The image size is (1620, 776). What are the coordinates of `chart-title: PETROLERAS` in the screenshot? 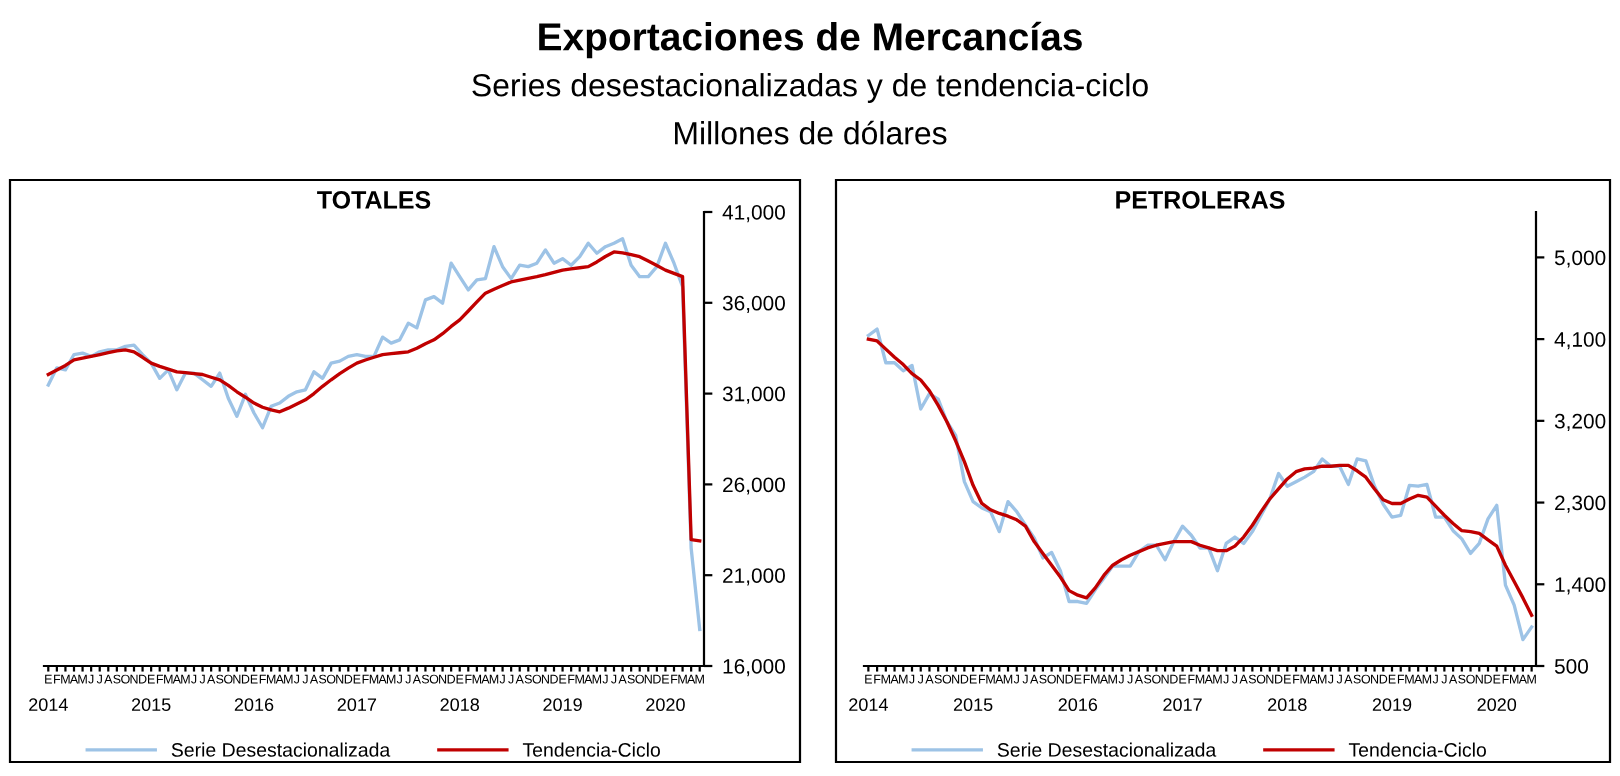 It's located at (1200, 200).